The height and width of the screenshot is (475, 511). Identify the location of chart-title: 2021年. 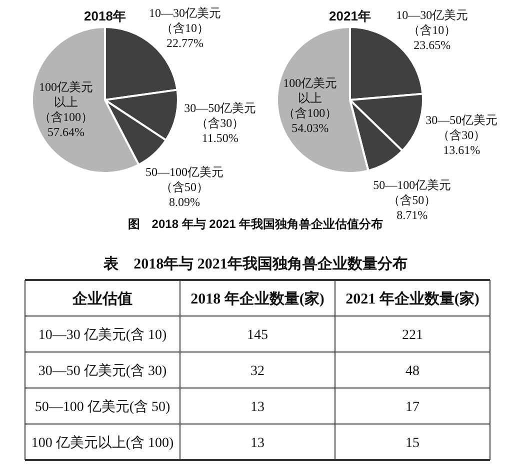
(350, 16).